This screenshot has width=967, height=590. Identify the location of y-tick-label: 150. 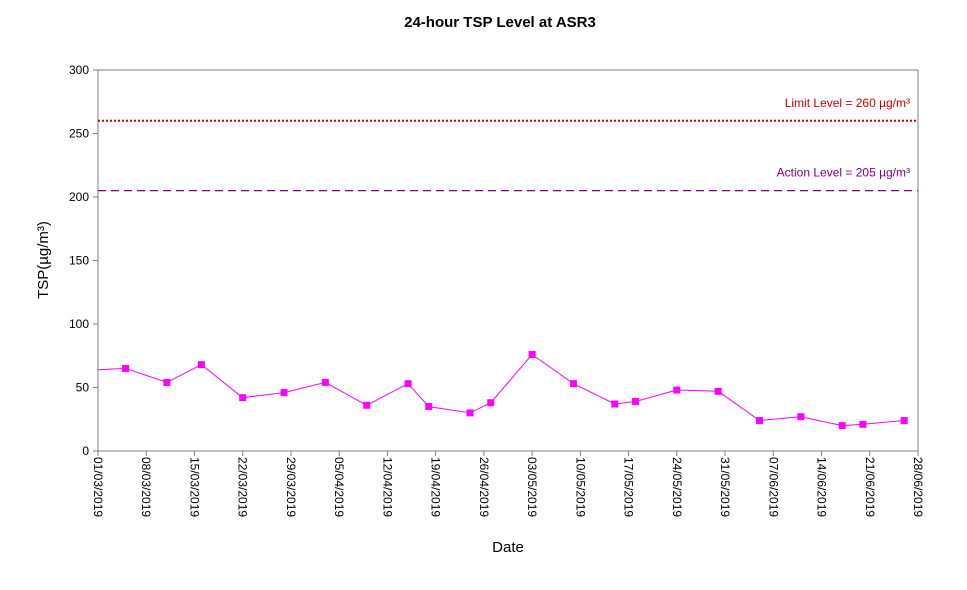
(79, 261).